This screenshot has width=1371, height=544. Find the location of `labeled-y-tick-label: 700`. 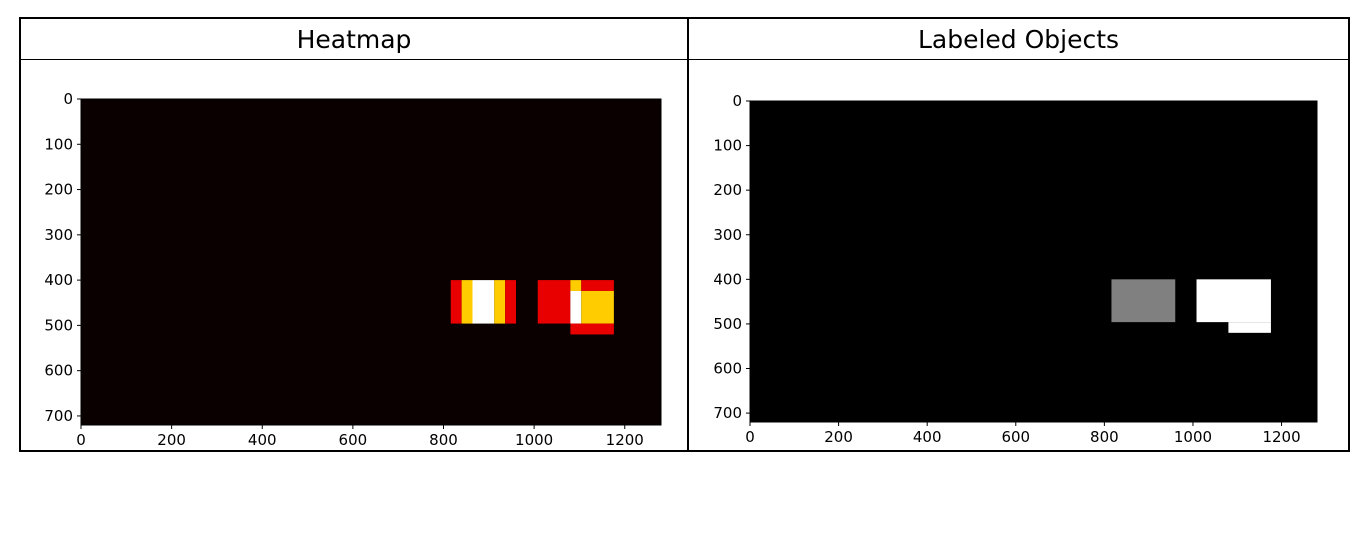

labeled-y-tick-label: 700 is located at coordinates (727, 413).